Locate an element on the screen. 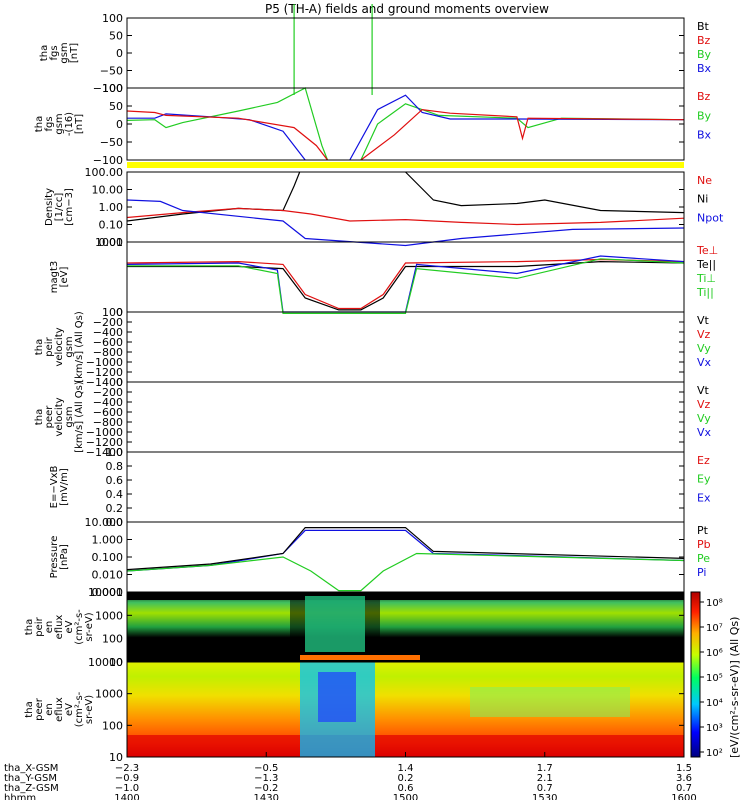 The image size is (750, 800). x-tick-label: 1430 is located at coordinates (266, 796).